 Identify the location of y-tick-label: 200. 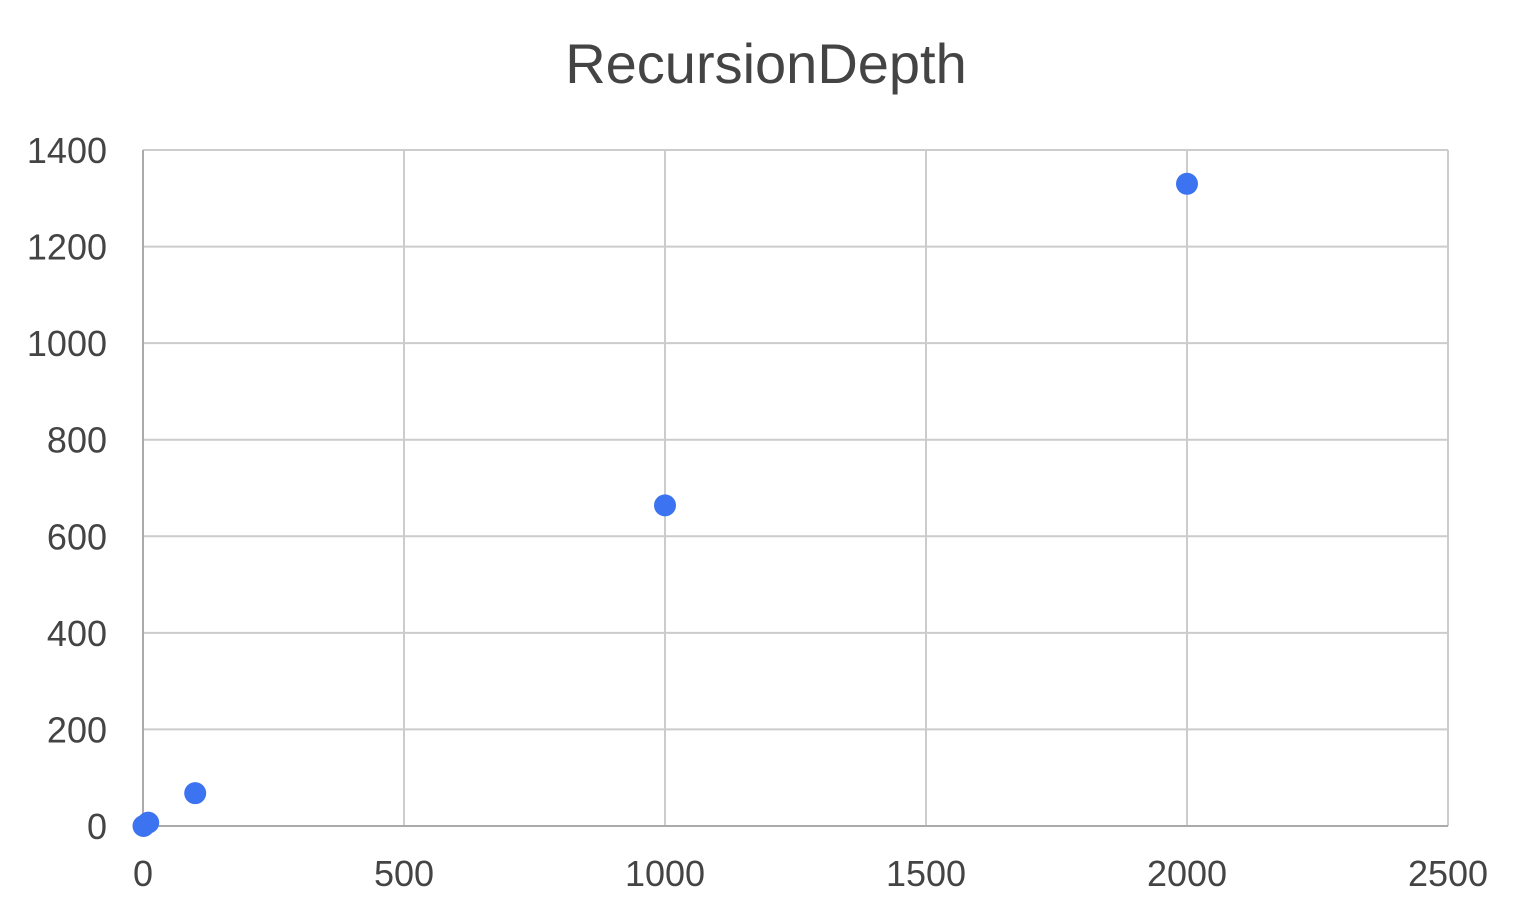
(77, 729).